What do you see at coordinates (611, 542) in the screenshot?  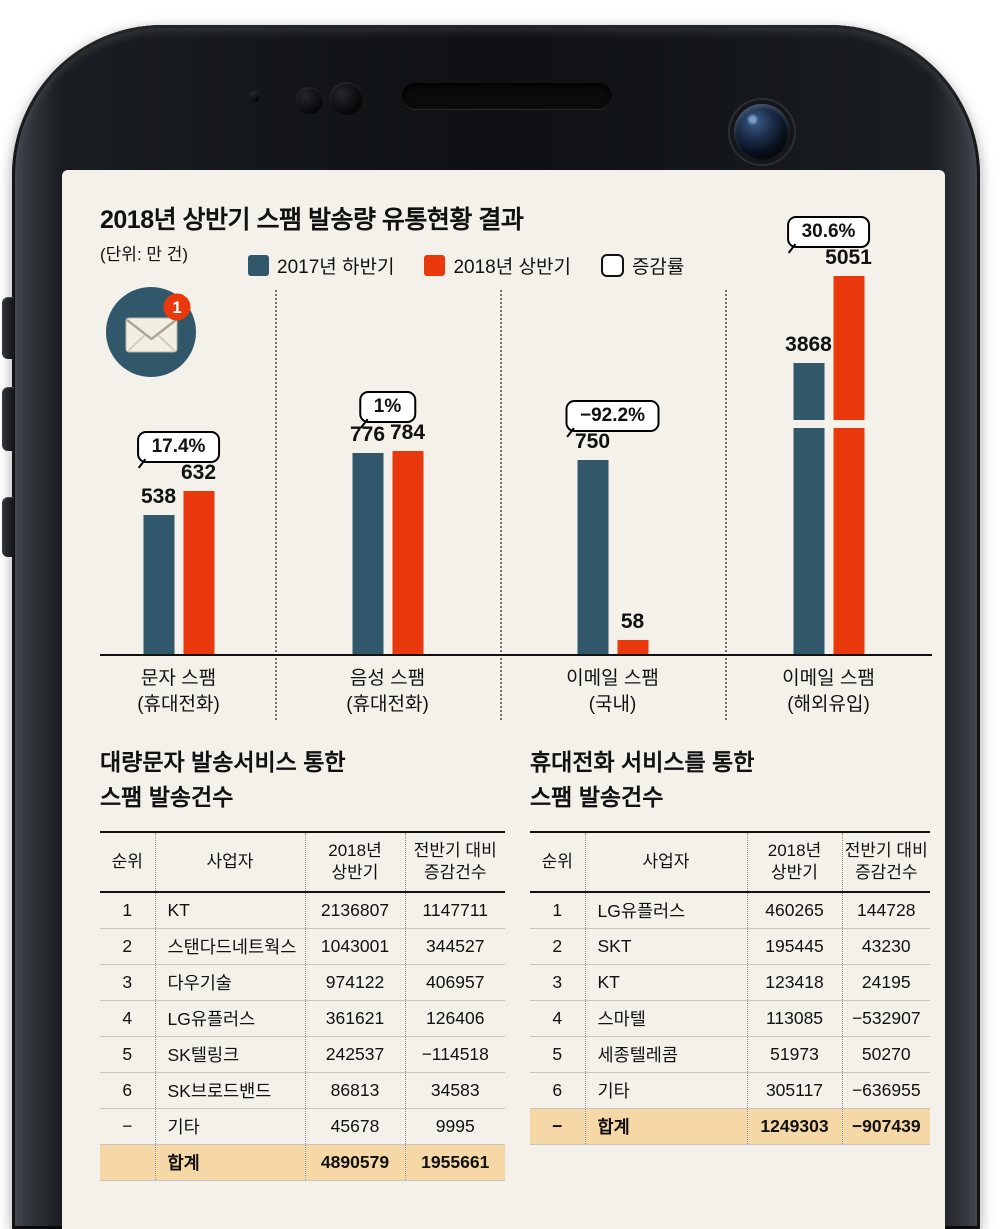 I see `bar-pair: 750 58` at bounding box center [611, 542].